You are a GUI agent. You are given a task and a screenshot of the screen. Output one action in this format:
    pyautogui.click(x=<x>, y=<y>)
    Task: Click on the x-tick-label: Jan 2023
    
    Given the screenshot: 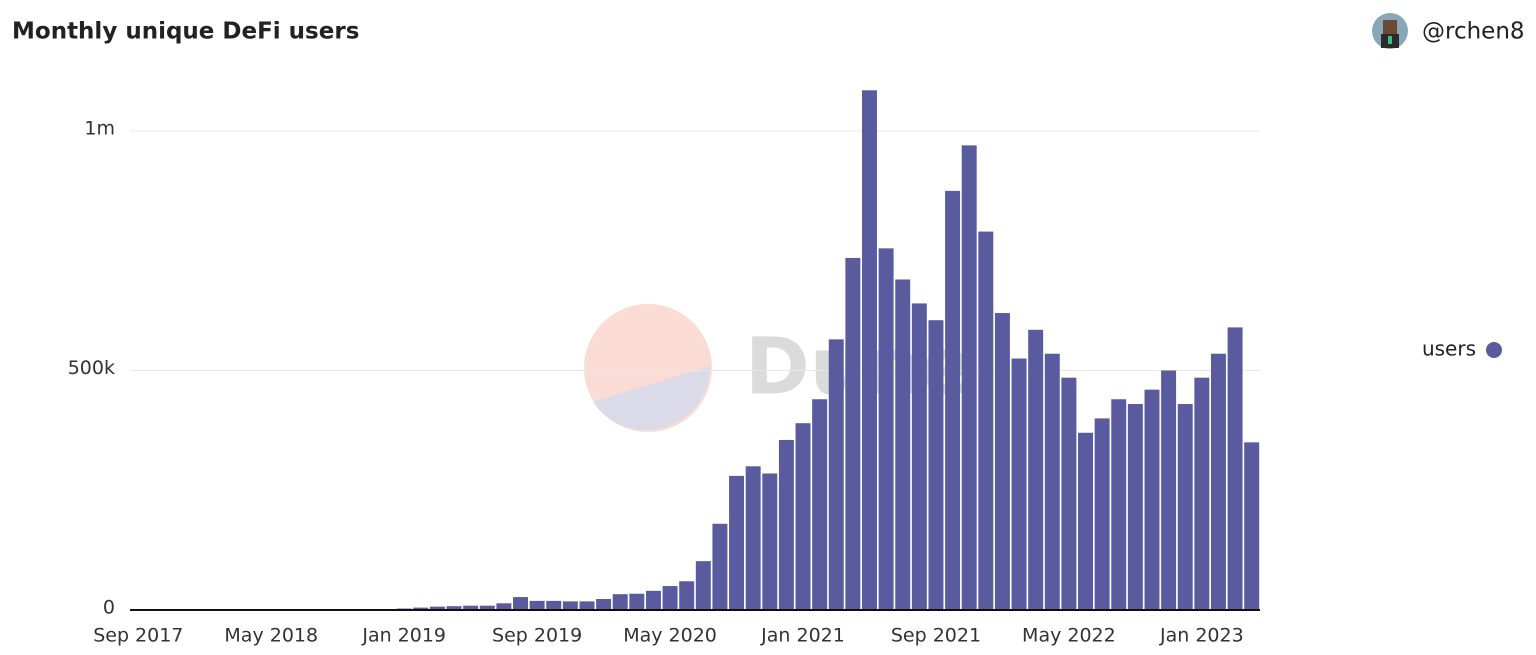 What is the action you would take?
    pyautogui.click(x=1201, y=636)
    